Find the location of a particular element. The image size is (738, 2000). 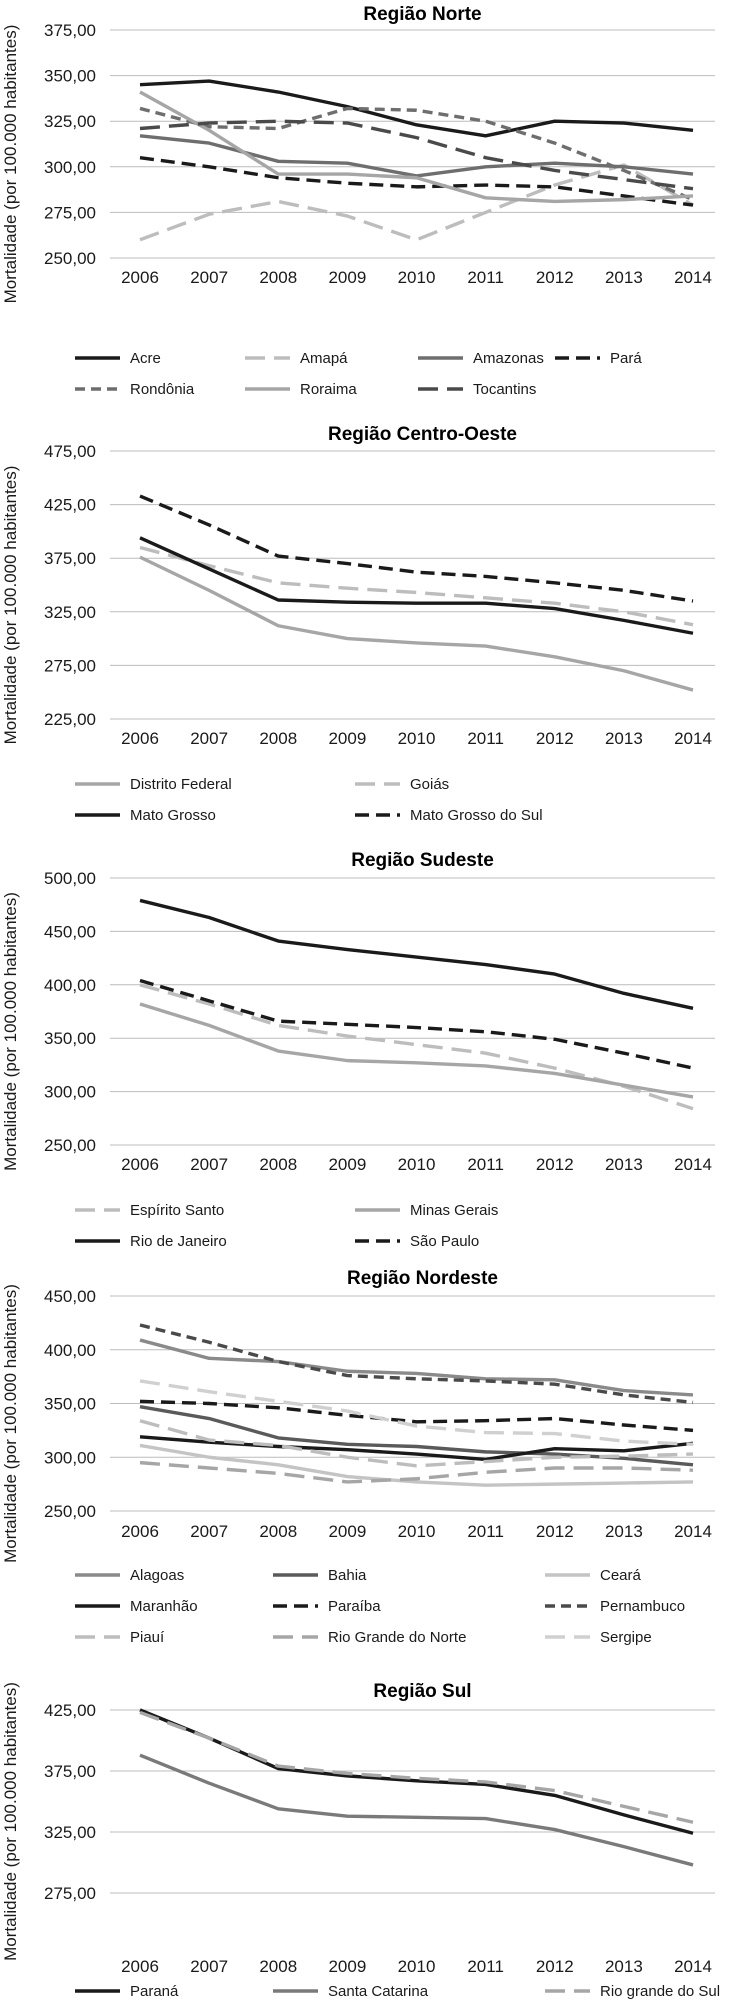

legend-label: Rondônia is located at coordinates (162, 389).